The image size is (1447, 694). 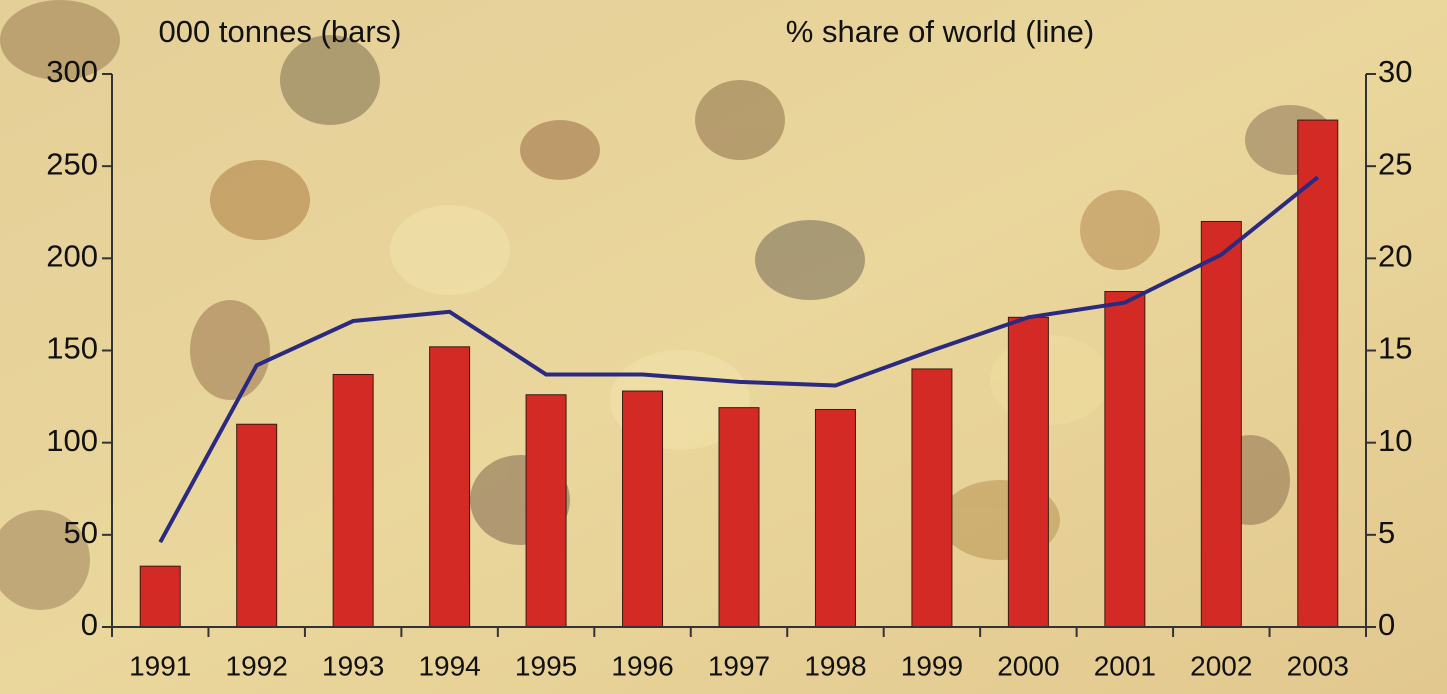 I want to click on x-tick-label: 1999, so click(x=932, y=665).